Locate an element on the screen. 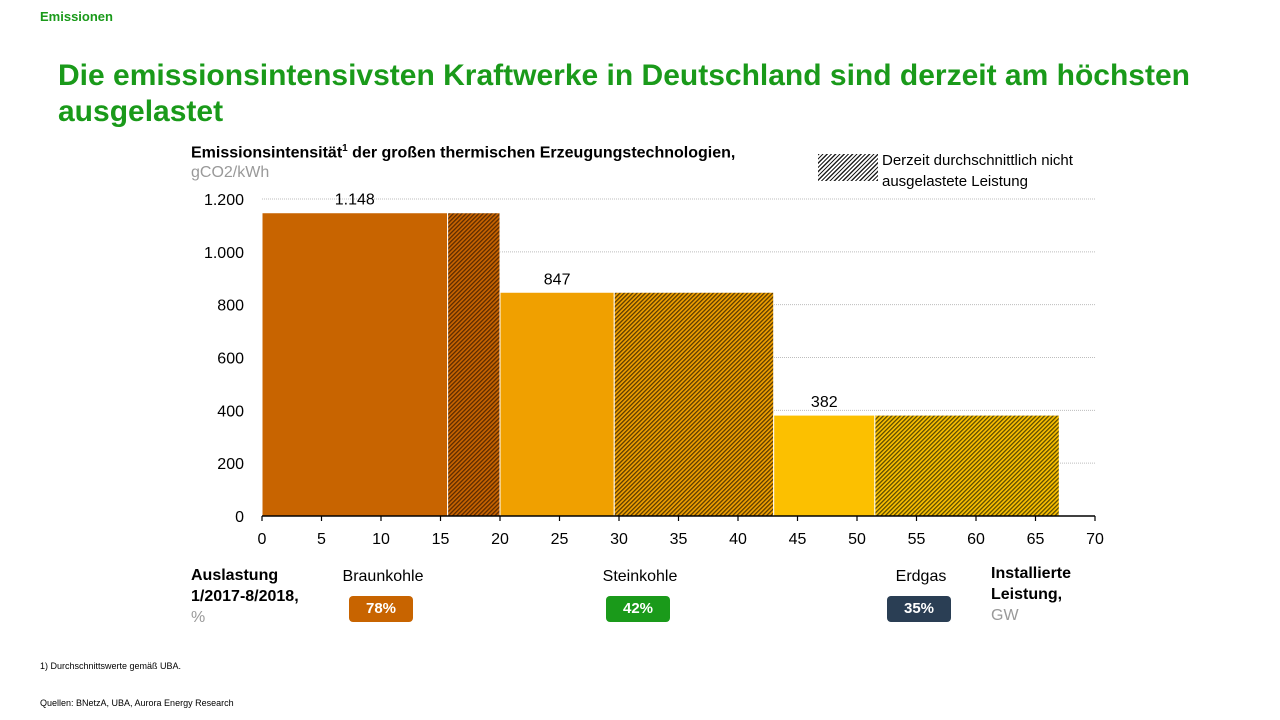  technology-name-steinkohle: Steinkohle is located at coordinates (640, 576).